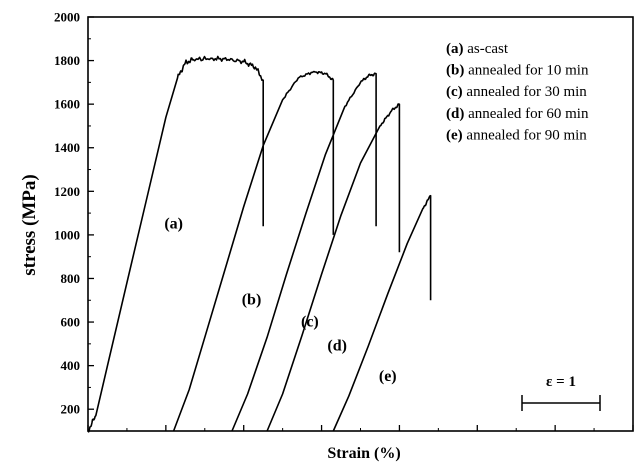 The image size is (637, 467). What do you see at coordinates (455, 71) in the screenshot?
I see `legend-key: (b)` at bounding box center [455, 71].